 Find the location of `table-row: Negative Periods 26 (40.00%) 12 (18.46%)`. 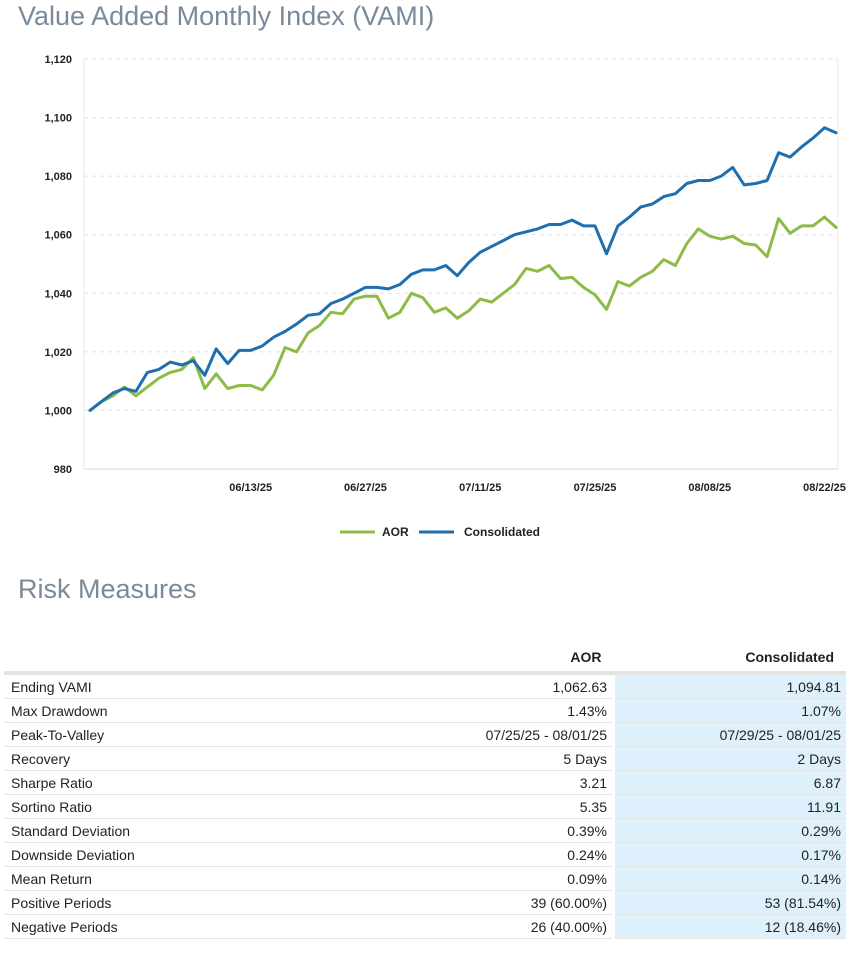

table-row: Negative Periods 26 (40.00%) 12 (18.46%) is located at coordinates (425, 926).